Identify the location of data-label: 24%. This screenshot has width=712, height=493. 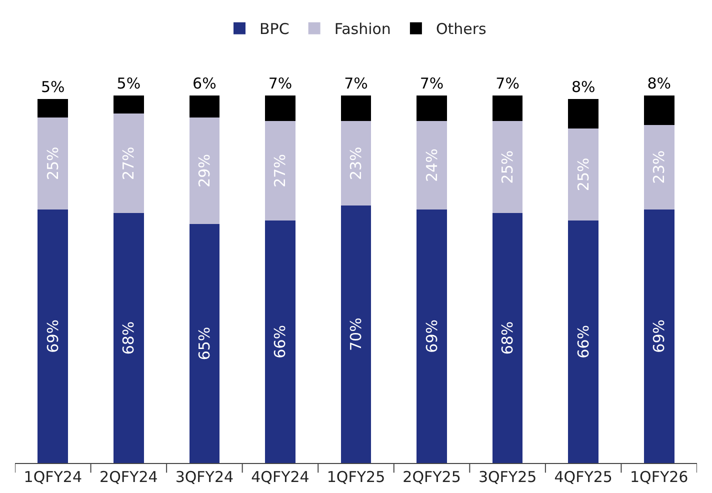
(431, 165).